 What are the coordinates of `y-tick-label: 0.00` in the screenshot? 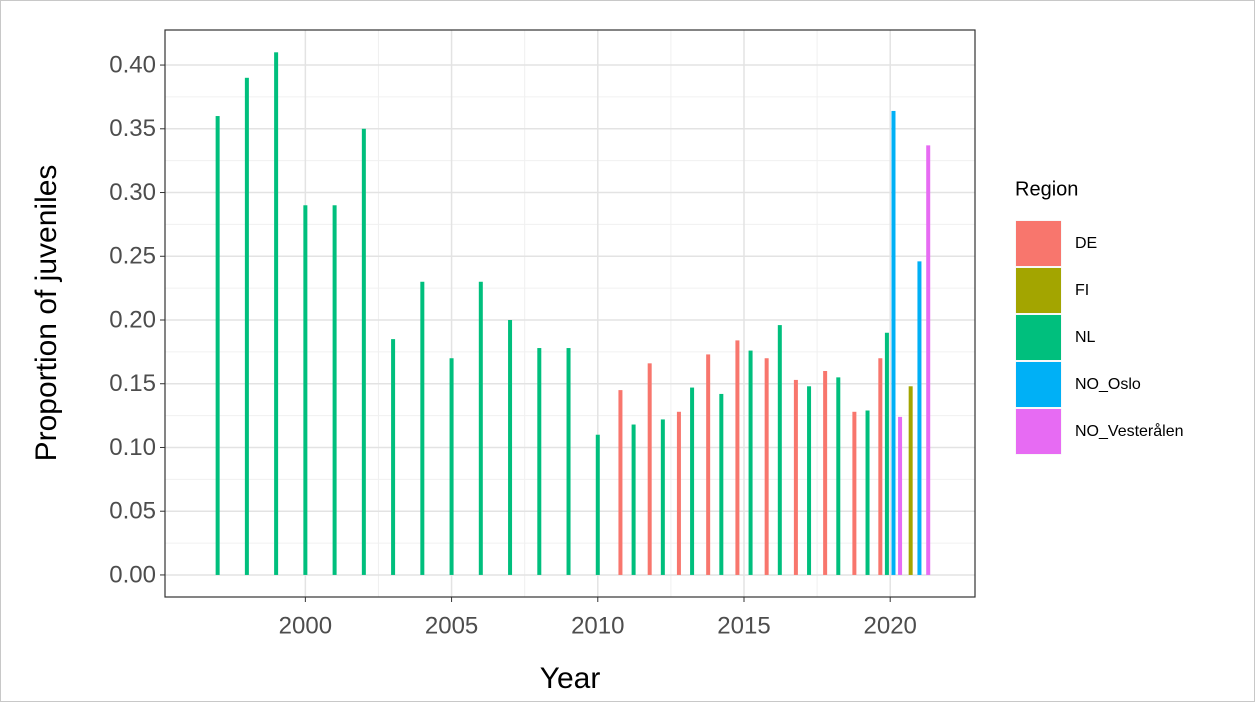 It's located at (132, 574).